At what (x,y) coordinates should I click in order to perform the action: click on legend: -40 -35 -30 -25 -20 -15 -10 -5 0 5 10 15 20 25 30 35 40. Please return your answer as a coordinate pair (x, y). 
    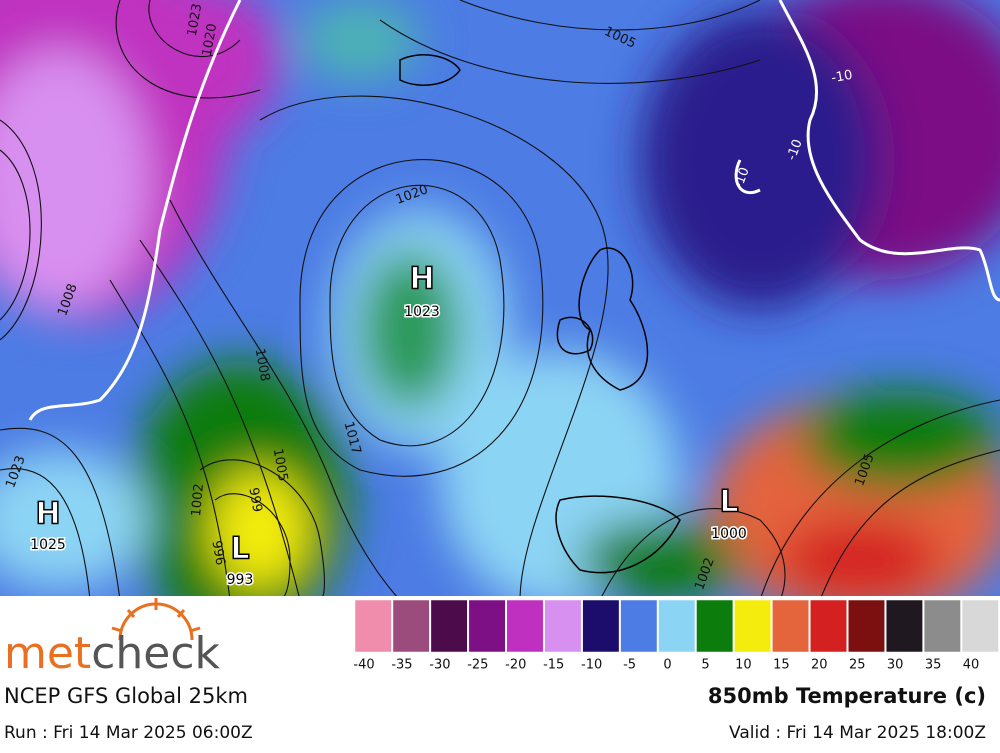
    Looking at the image, I should click on (676, 636).